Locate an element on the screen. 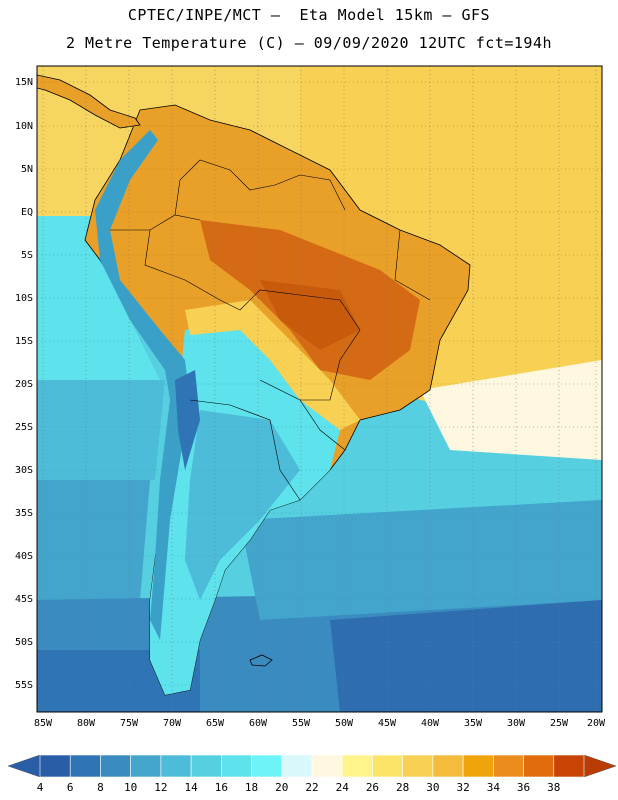  lat-label: 20S is located at coordinates (24, 384).